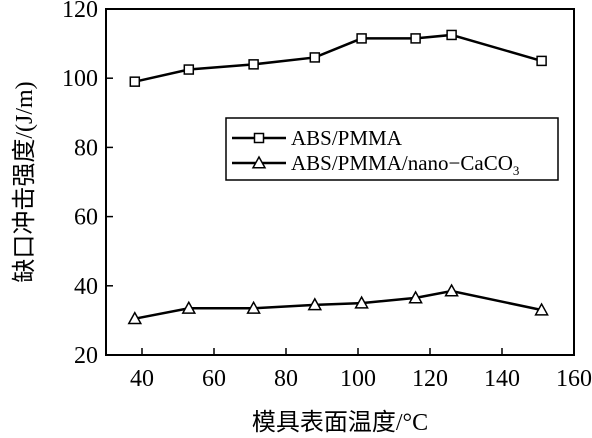  I want to click on y-tick-label: 40, so click(86, 287).